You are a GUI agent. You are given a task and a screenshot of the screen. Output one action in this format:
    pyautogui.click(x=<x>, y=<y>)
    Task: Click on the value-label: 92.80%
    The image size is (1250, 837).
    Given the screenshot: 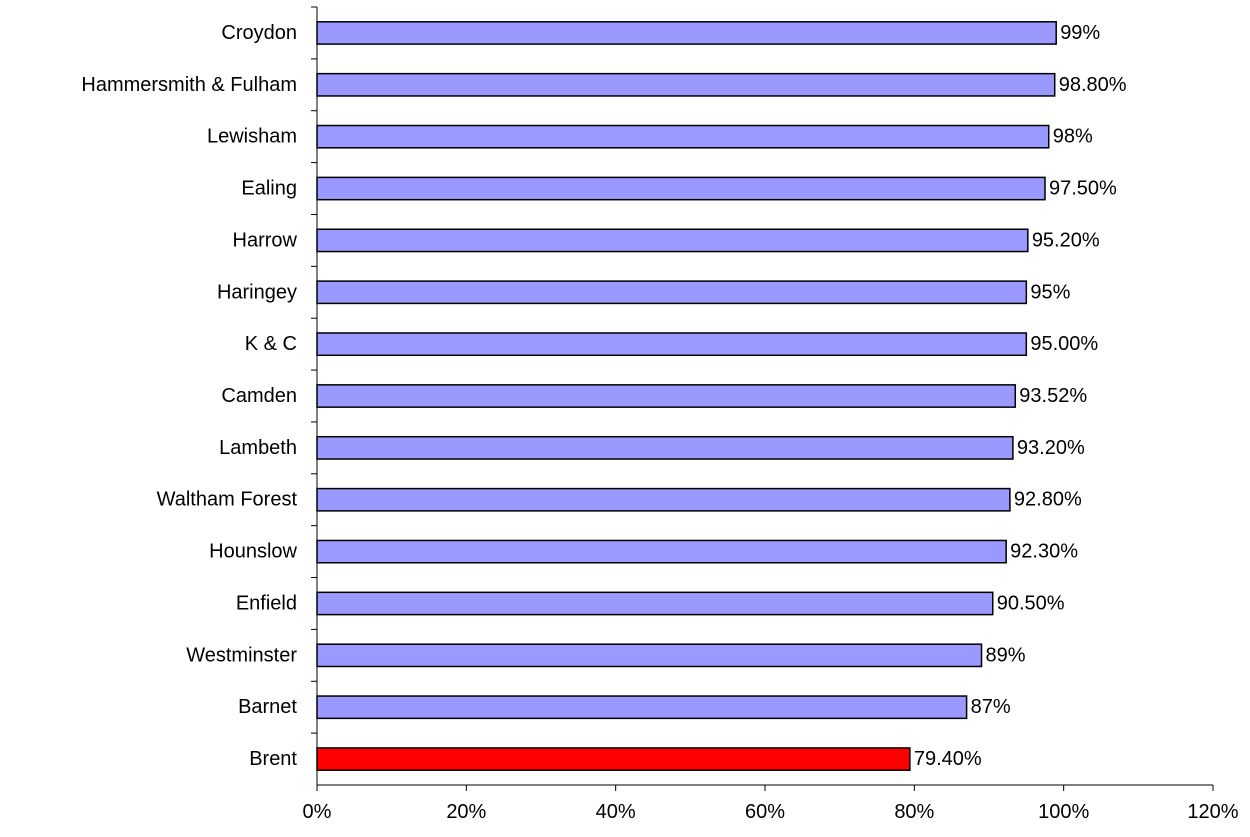 What is the action you would take?
    pyautogui.click(x=1048, y=500)
    